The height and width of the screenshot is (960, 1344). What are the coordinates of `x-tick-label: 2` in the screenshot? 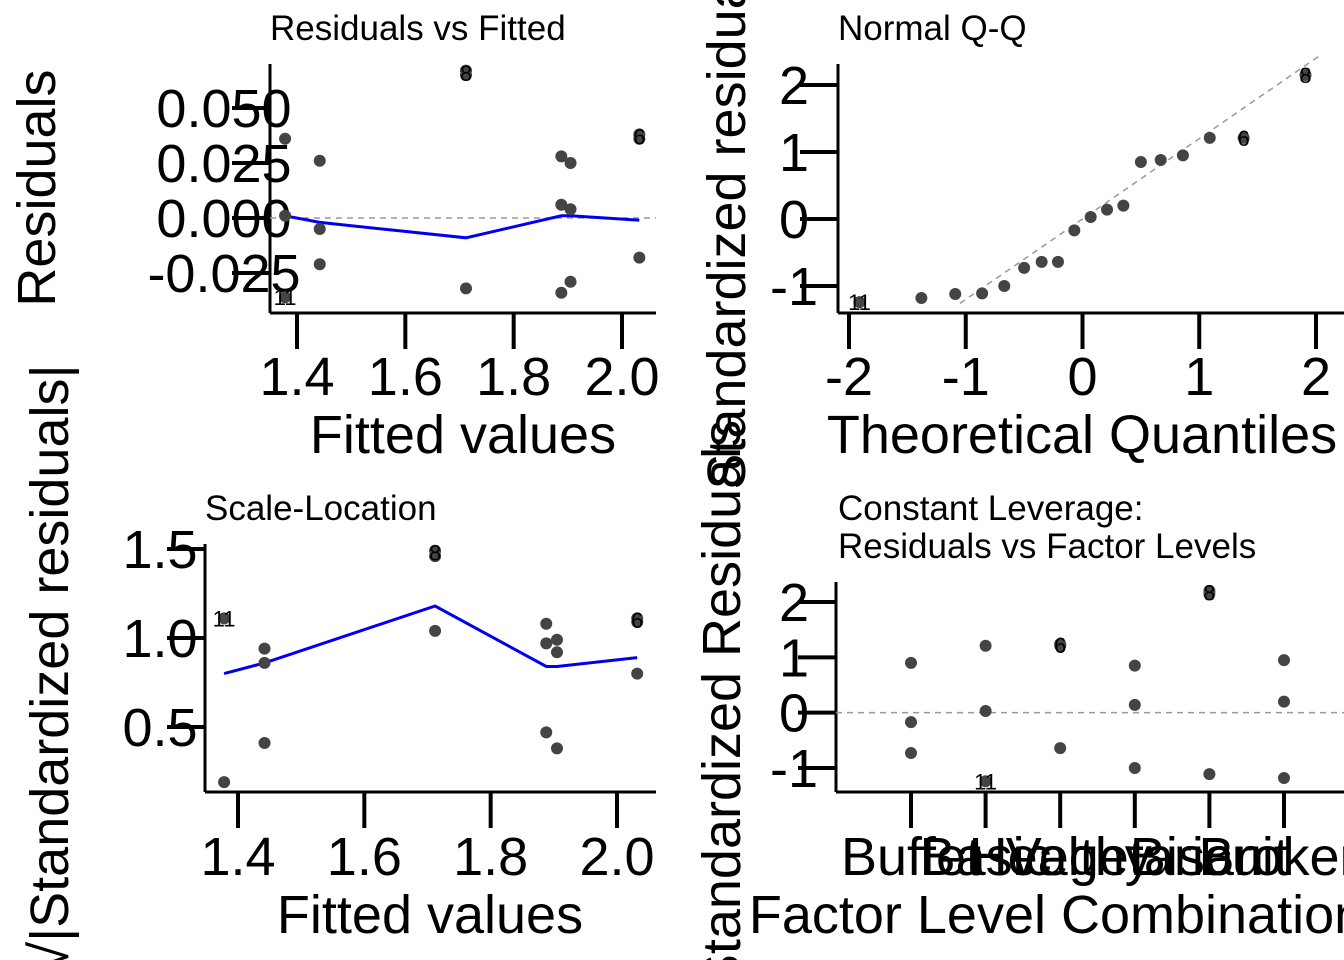 It's located at (1316, 377).